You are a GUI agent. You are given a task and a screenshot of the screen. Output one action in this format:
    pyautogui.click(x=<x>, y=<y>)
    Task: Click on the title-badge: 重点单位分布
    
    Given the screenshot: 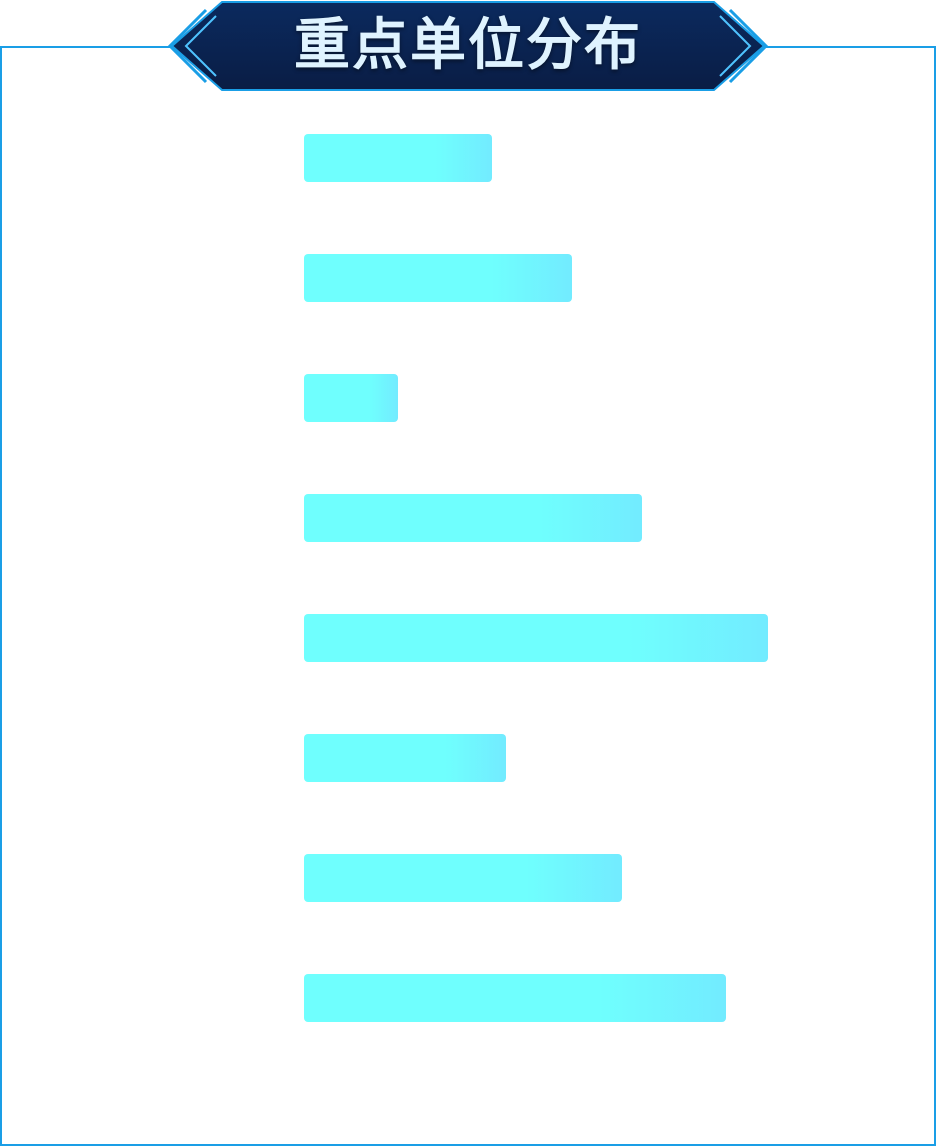 What is the action you would take?
    pyautogui.click(x=468, y=46)
    